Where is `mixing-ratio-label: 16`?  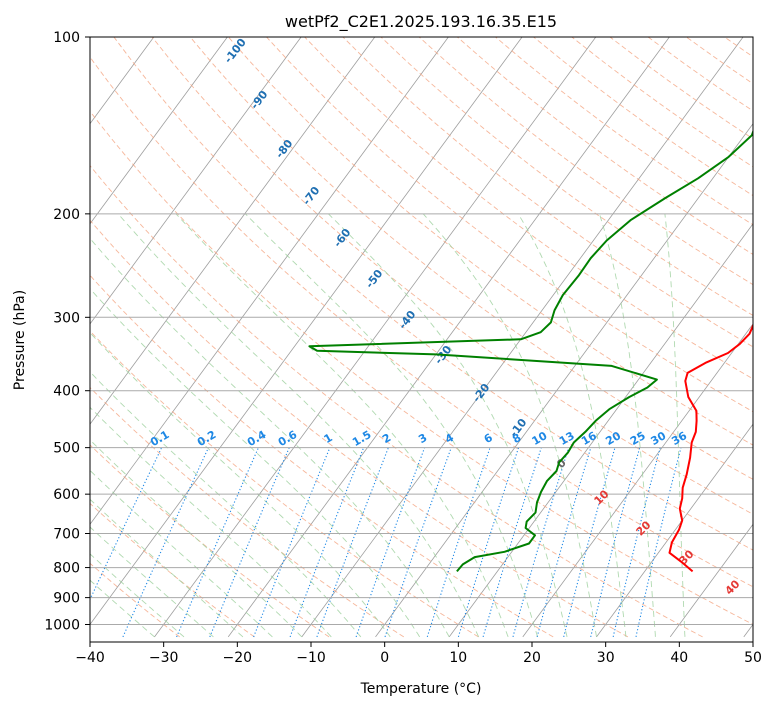
mixing-ratio-label: 16 is located at coordinates (589, 438).